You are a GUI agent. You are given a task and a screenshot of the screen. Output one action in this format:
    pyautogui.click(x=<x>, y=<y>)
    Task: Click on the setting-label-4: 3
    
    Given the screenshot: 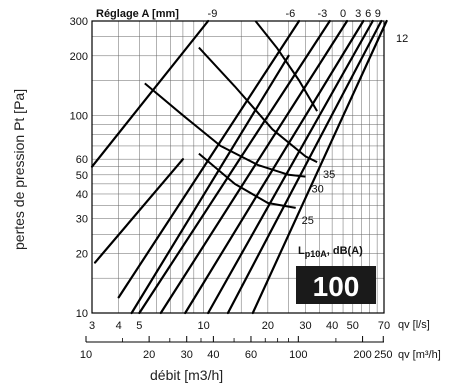 What is the action you would take?
    pyautogui.click(x=358, y=14)
    